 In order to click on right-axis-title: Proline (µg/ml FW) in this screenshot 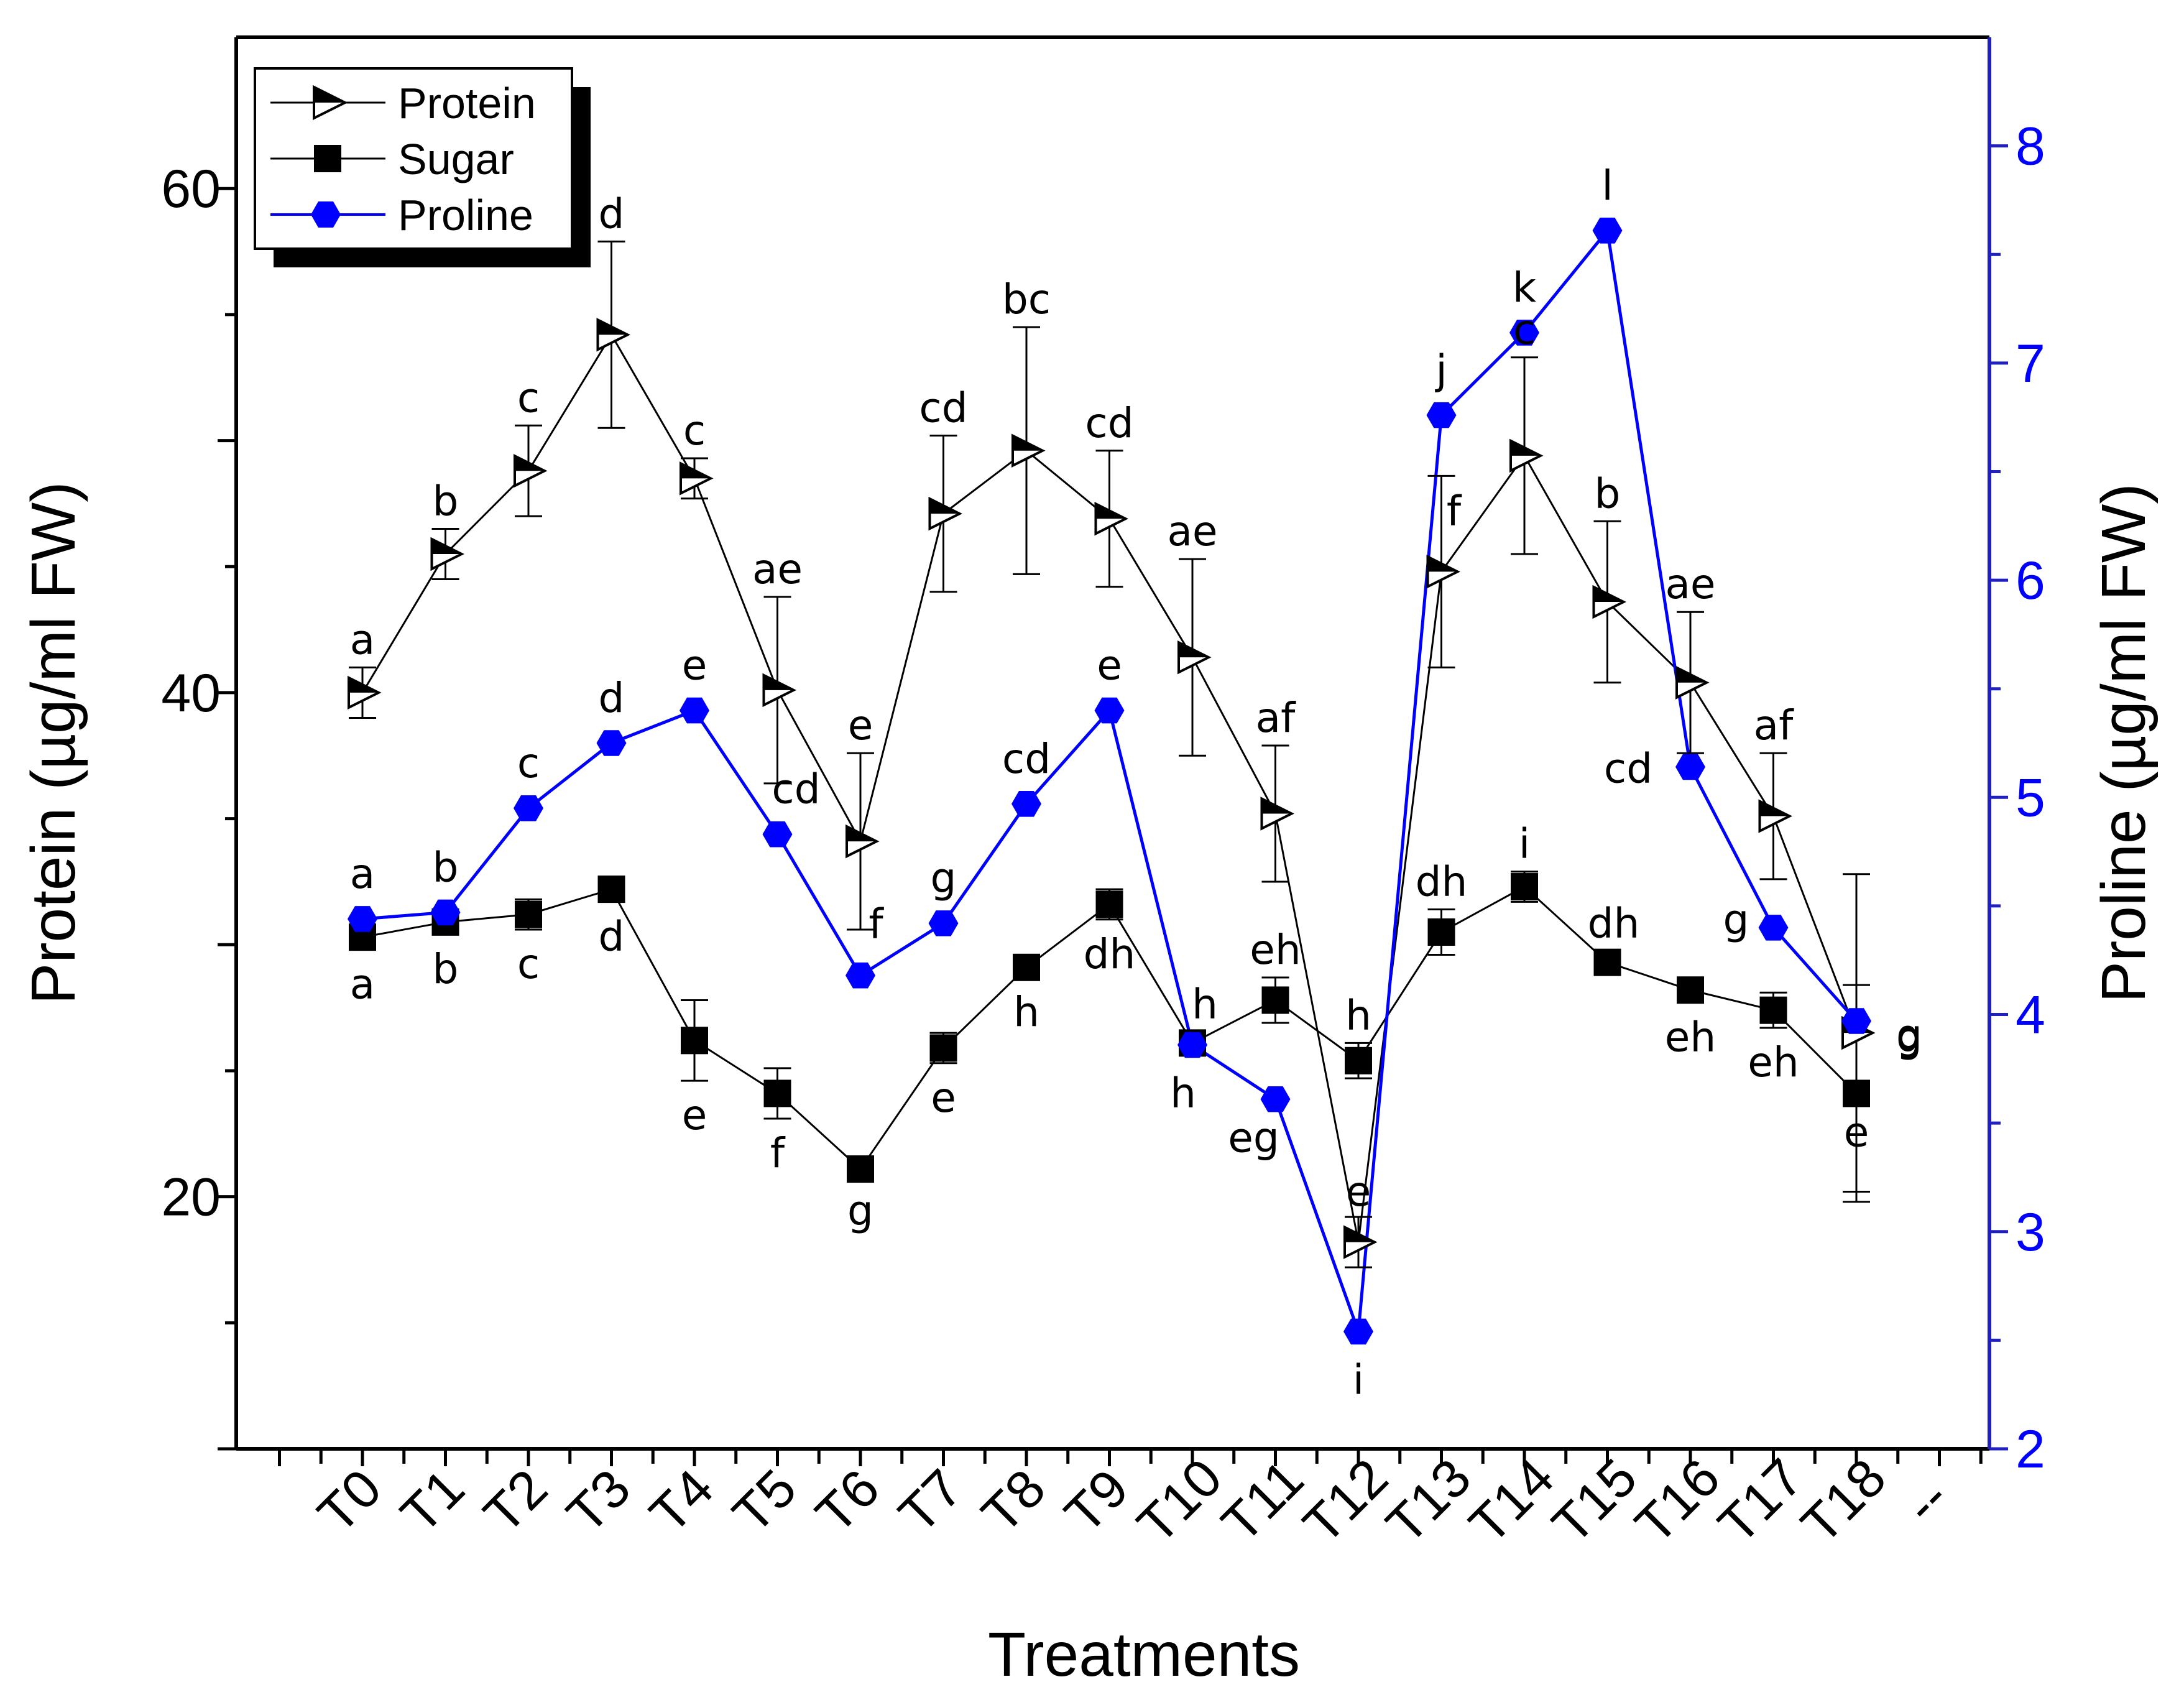, I will do `click(2124, 742)`.